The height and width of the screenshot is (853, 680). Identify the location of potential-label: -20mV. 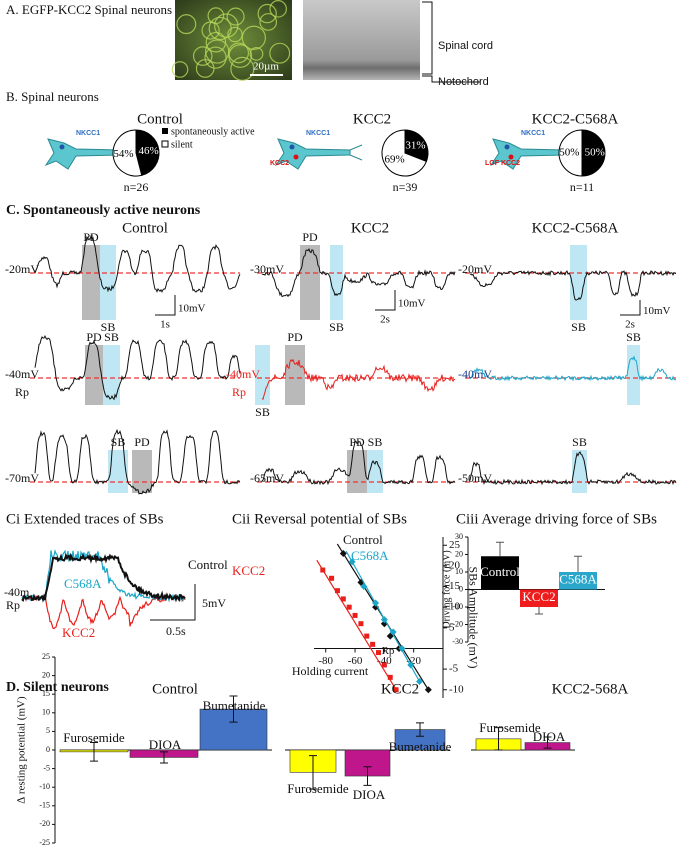
(22, 269).